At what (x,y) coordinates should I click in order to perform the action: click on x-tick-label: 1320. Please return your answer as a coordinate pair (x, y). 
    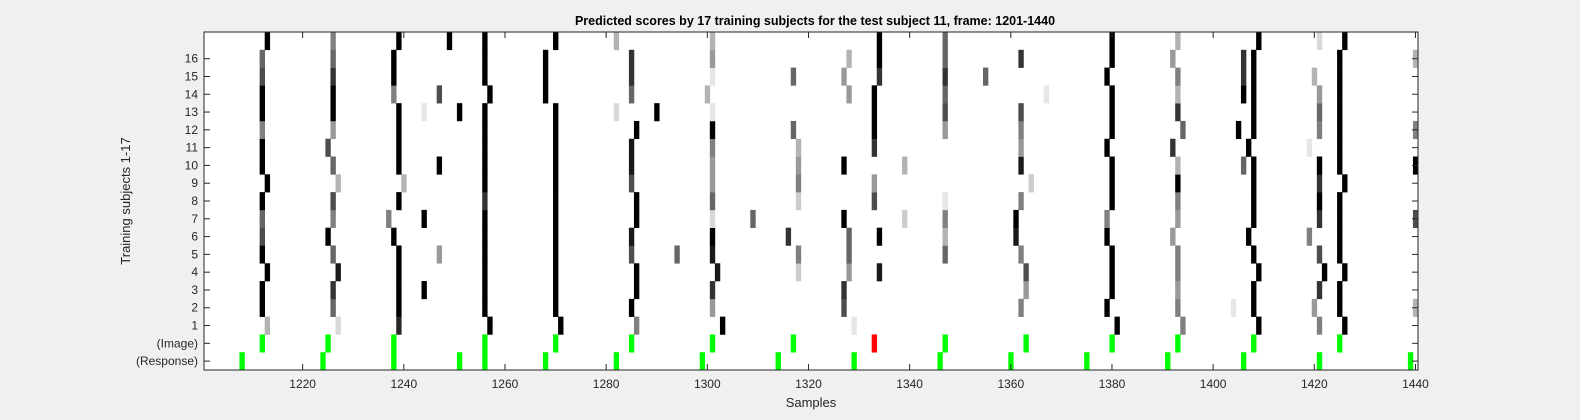
    Looking at the image, I should click on (808, 384).